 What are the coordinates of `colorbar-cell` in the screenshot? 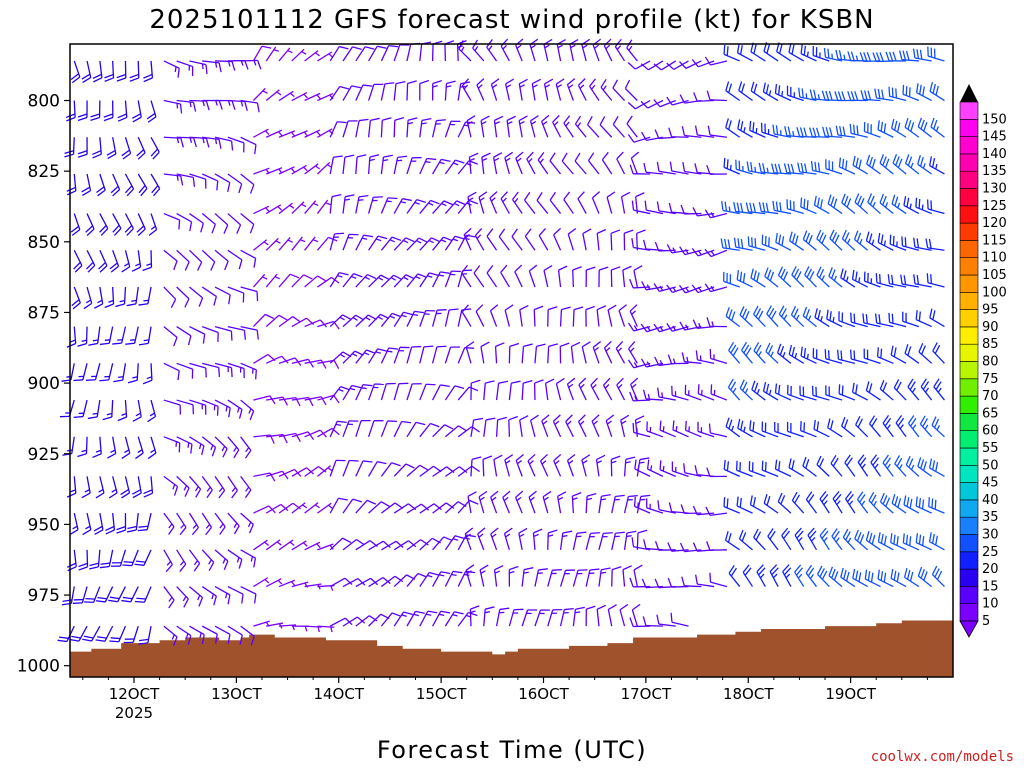 It's located at (969, 162).